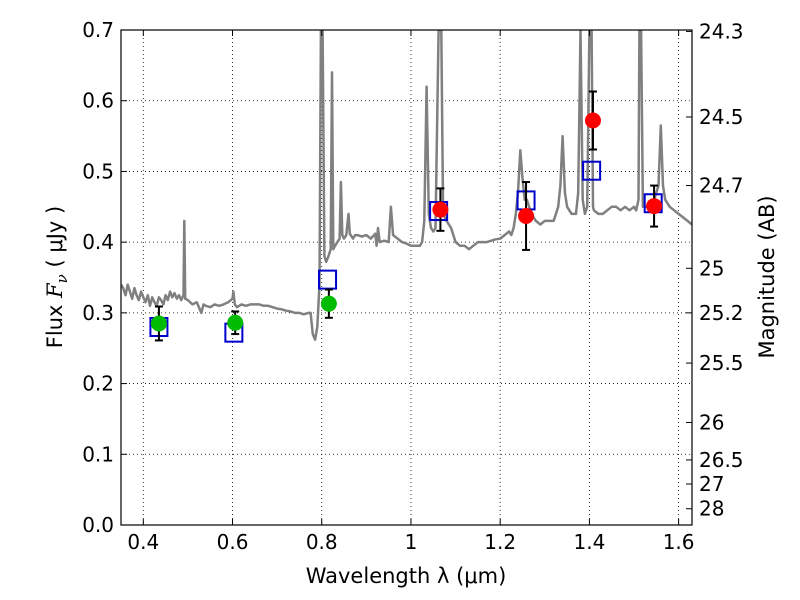  Describe the element at coordinates (721, 460) in the screenshot. I see `right-tick-label: 26.5` at that location.